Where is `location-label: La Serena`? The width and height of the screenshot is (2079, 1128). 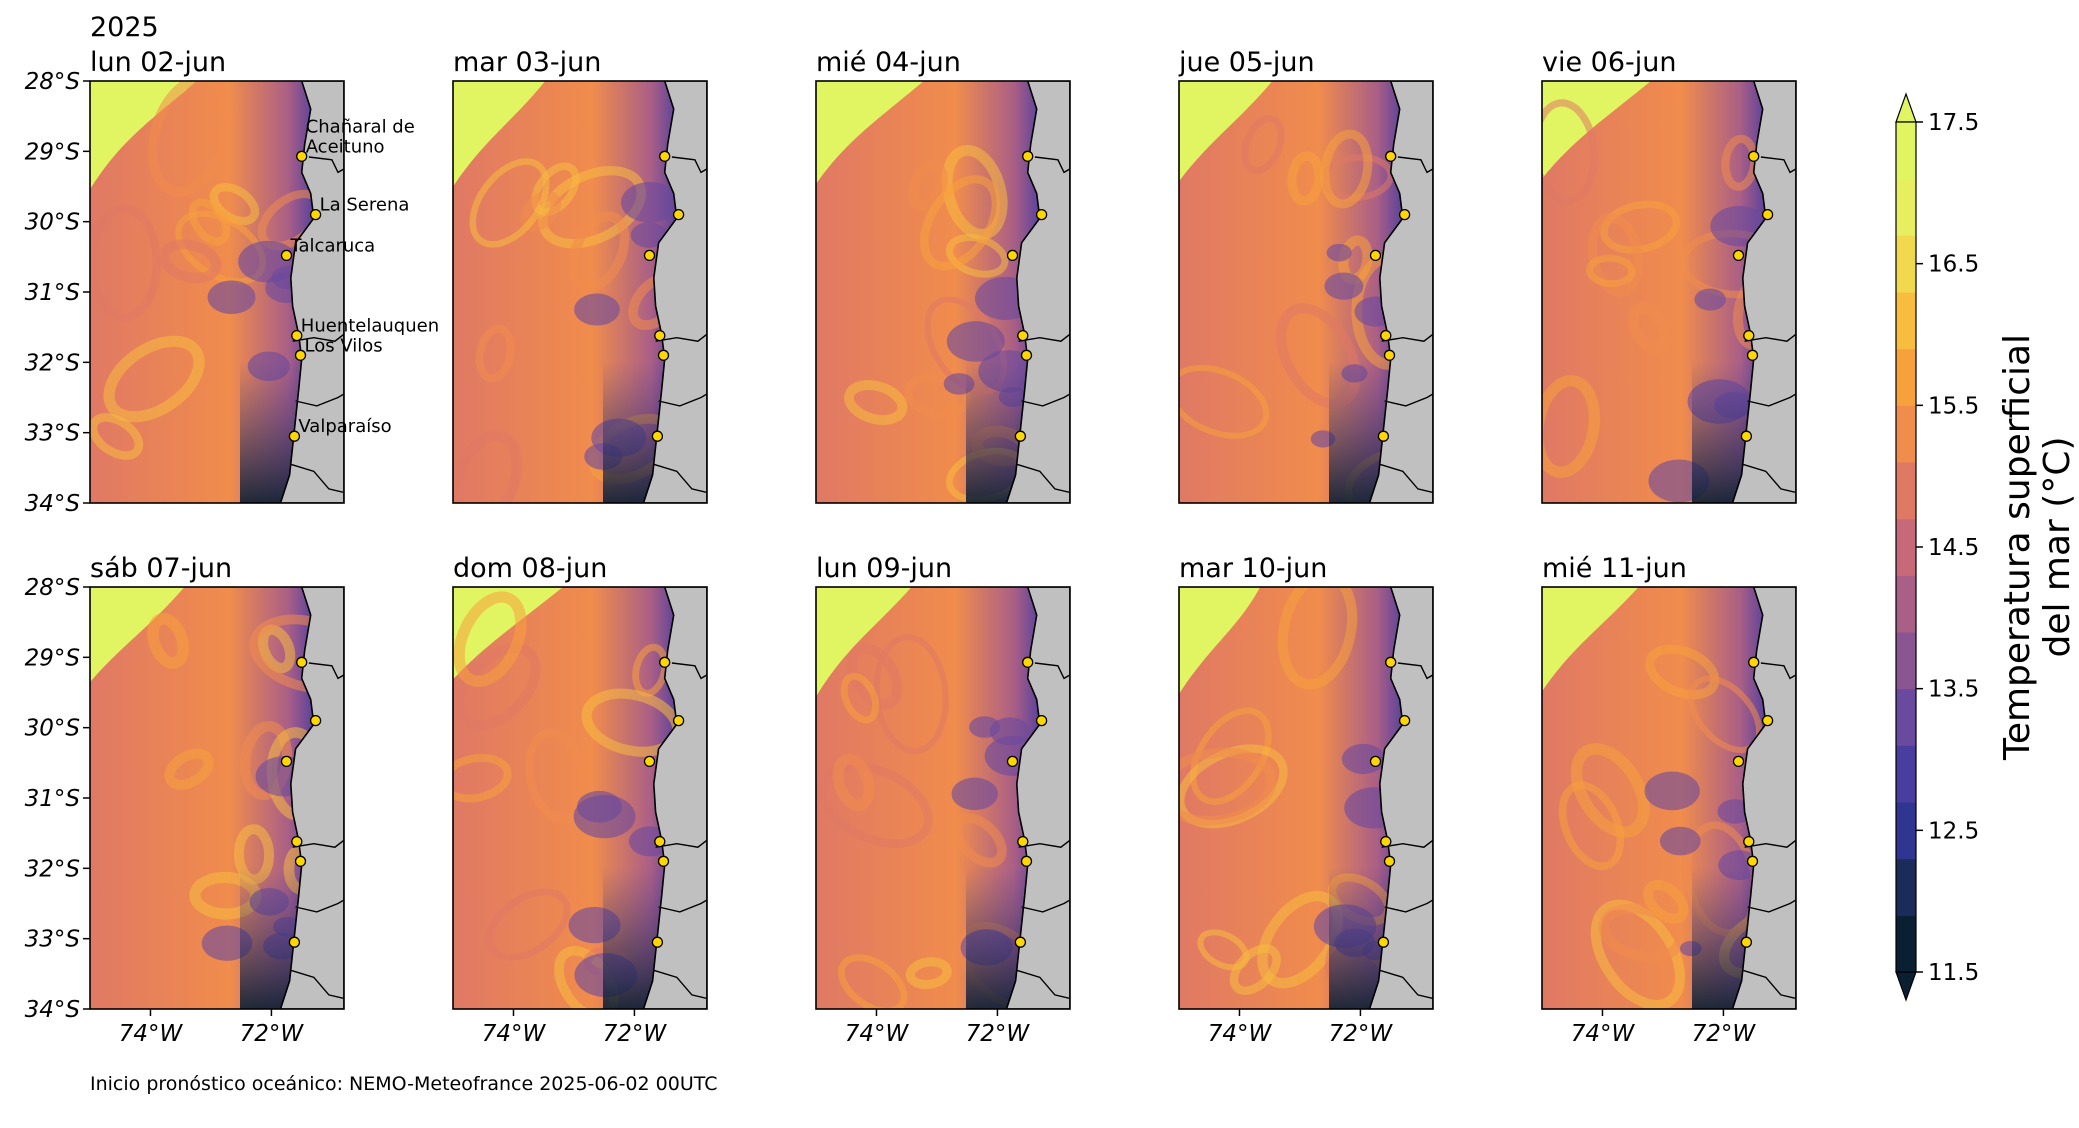
location-label: La Serena is located at coordinates (365, 205).